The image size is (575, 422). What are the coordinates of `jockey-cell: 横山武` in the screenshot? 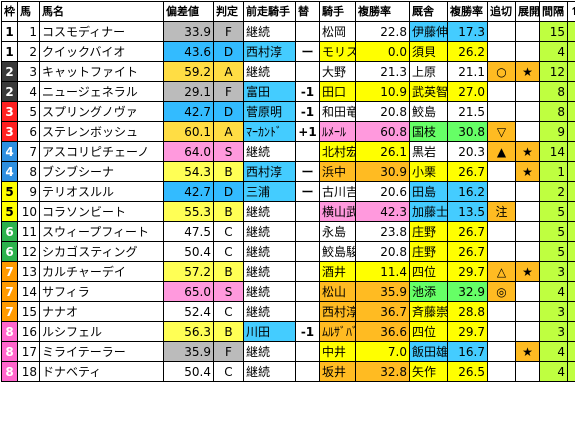 It's located at (337, 211).